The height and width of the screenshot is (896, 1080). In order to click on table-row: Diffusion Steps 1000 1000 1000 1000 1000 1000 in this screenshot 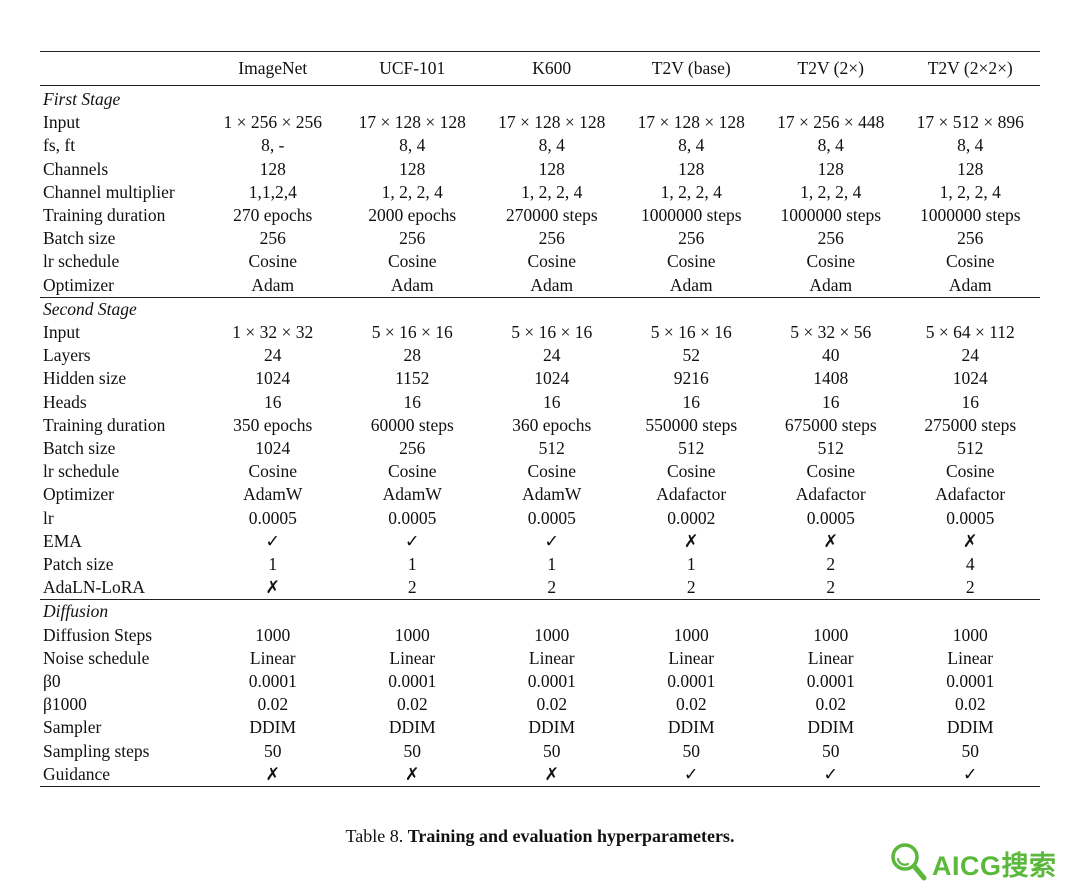, I will do `click(540, 635)`.